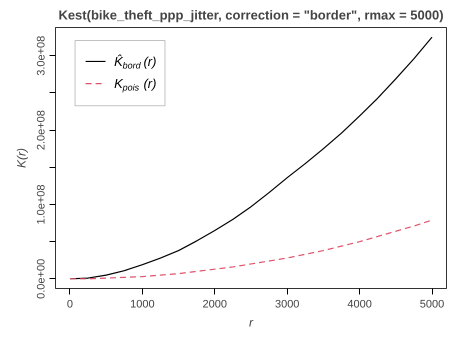 The image size is (474, 338). Describe the element at coordinates (251, 249) in the screenshot. I see `line-series` at that location.